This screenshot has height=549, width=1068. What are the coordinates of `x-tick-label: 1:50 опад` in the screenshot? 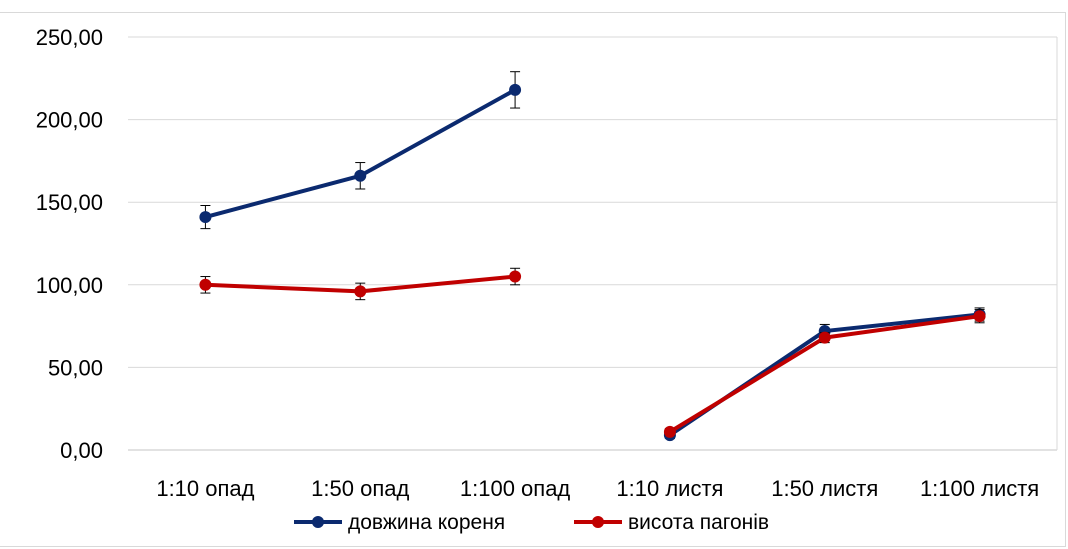 It's located at (360, 488).